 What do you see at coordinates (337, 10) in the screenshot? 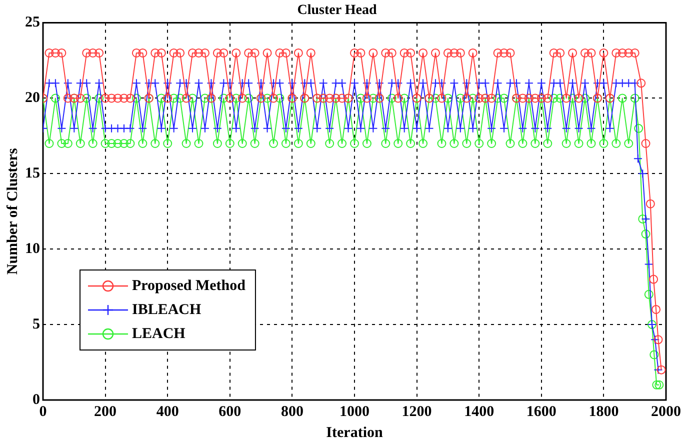
I see `chart-title: Cluster Head` at bounding box center [337, 10].